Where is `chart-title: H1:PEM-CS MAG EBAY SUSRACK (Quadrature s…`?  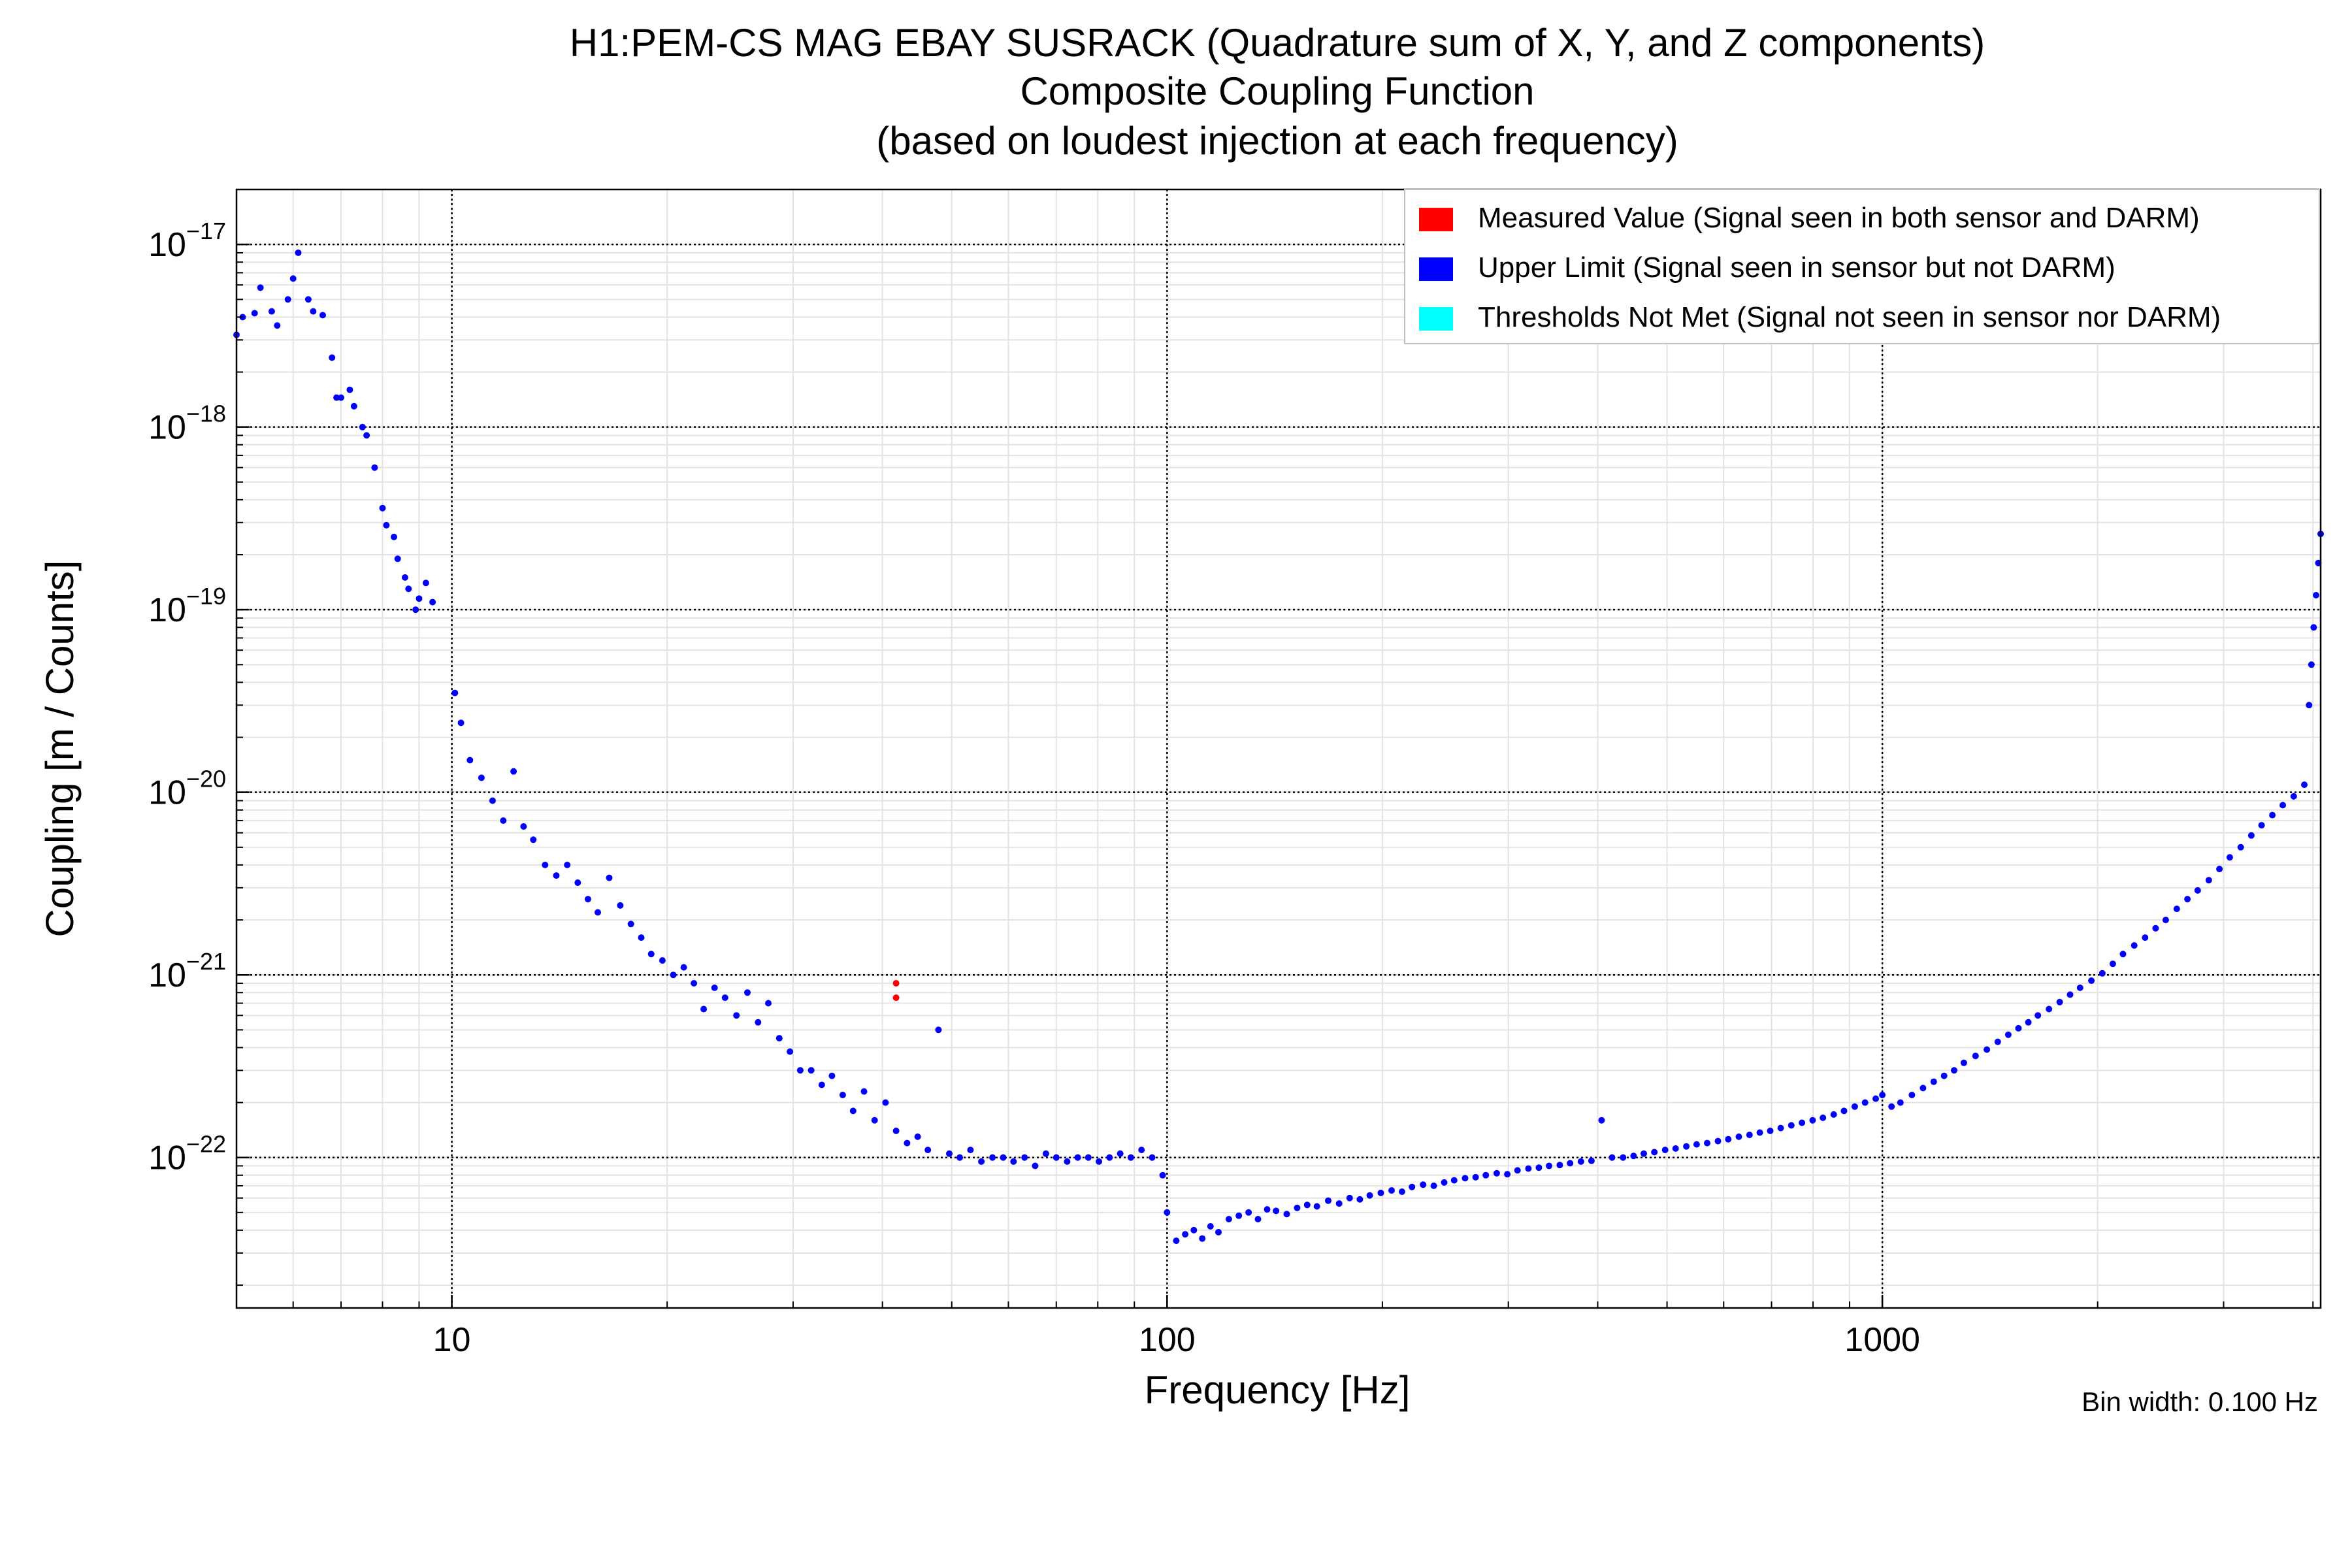 chart-title: H1:PEM-CS MAG EBAY SUSRACK (Quadrature s… is located at coordinates (1277, 92).